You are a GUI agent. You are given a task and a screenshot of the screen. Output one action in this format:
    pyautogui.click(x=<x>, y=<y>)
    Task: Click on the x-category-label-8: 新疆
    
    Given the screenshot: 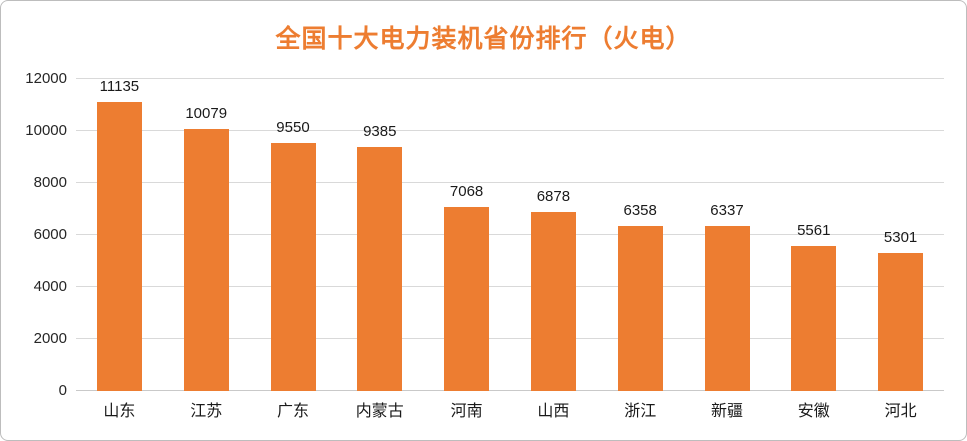 What is the action you would take?
    pyautogui.click(x=726, y=411)
    